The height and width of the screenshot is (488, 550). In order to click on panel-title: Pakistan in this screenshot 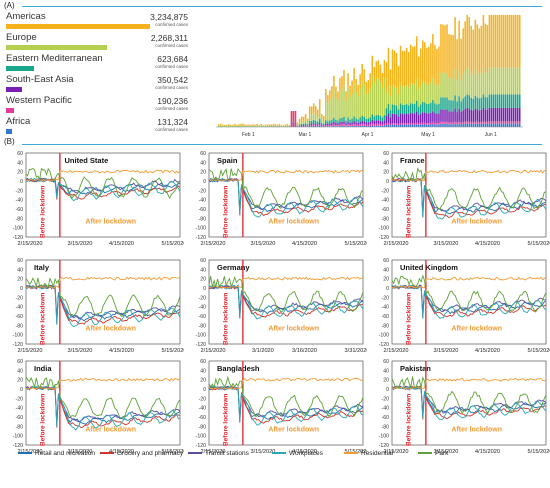, I will do `click(415, 368)`.